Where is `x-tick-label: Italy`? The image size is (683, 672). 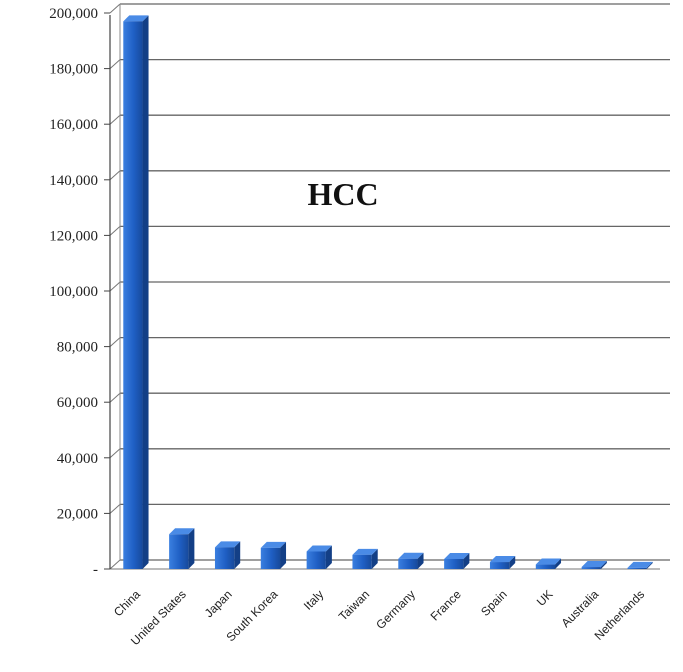 x-tick-label: Italy is located at coordinates (313, 599).